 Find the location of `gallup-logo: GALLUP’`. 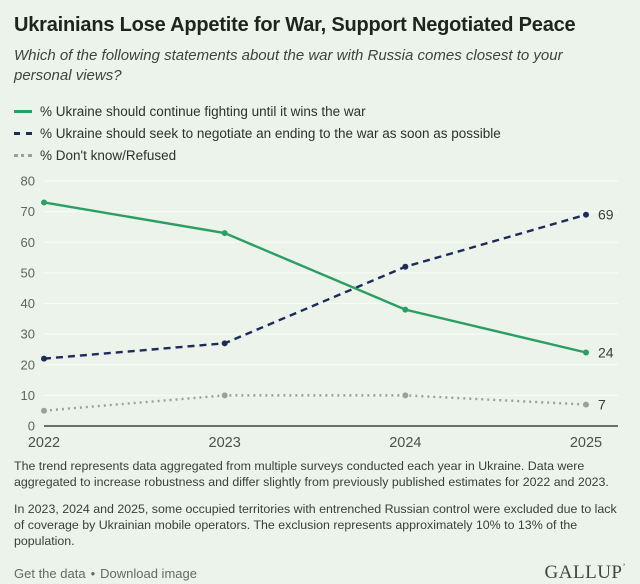

gallup-logo: GALLUP’ is located at coordinates (585, 573).